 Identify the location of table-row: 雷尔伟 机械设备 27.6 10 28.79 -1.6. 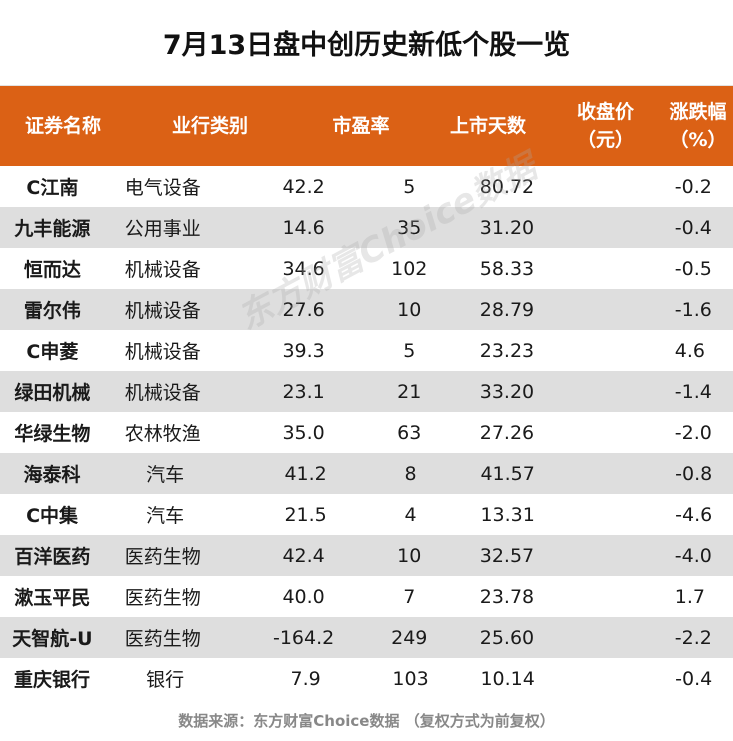
(366, 309).